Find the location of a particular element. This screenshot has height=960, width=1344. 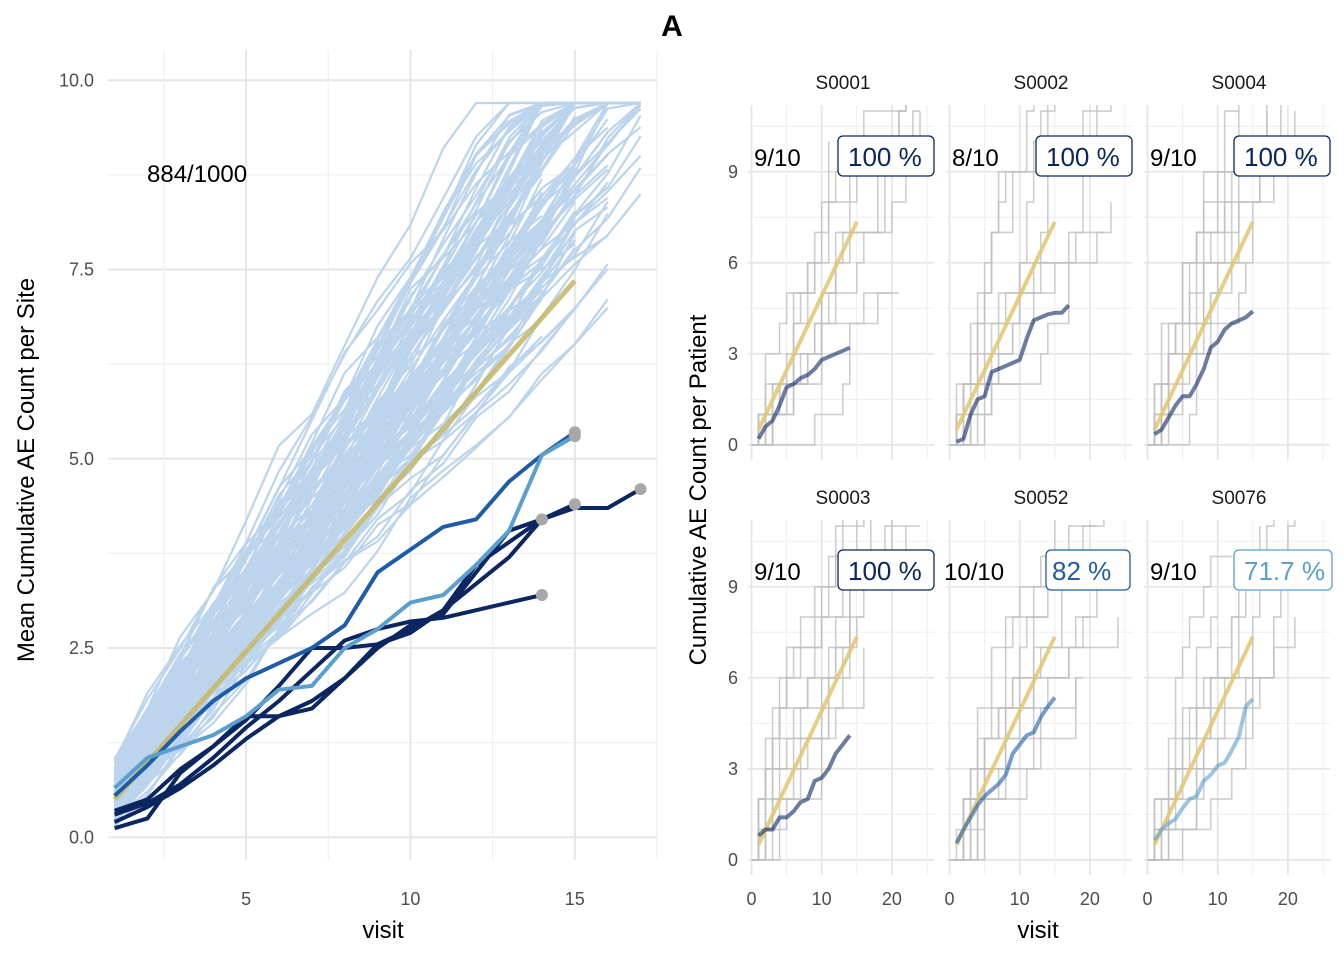

left-xlabel: visit is located at coordinates (383, 930).